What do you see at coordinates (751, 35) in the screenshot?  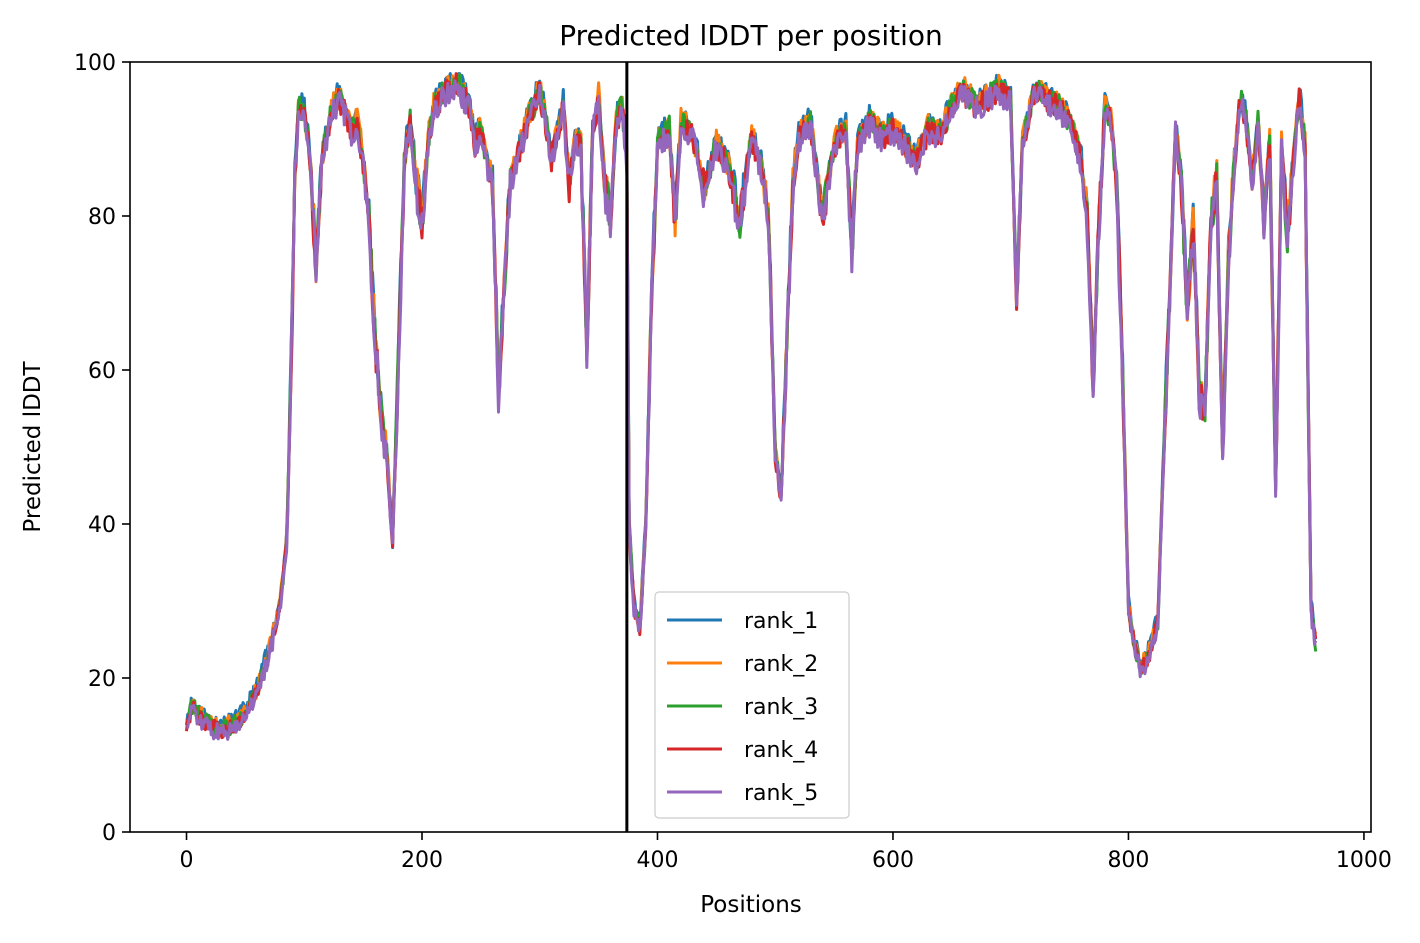 I see `chart-title: Predicted lDDT per position` at bounding box center [751, 35].